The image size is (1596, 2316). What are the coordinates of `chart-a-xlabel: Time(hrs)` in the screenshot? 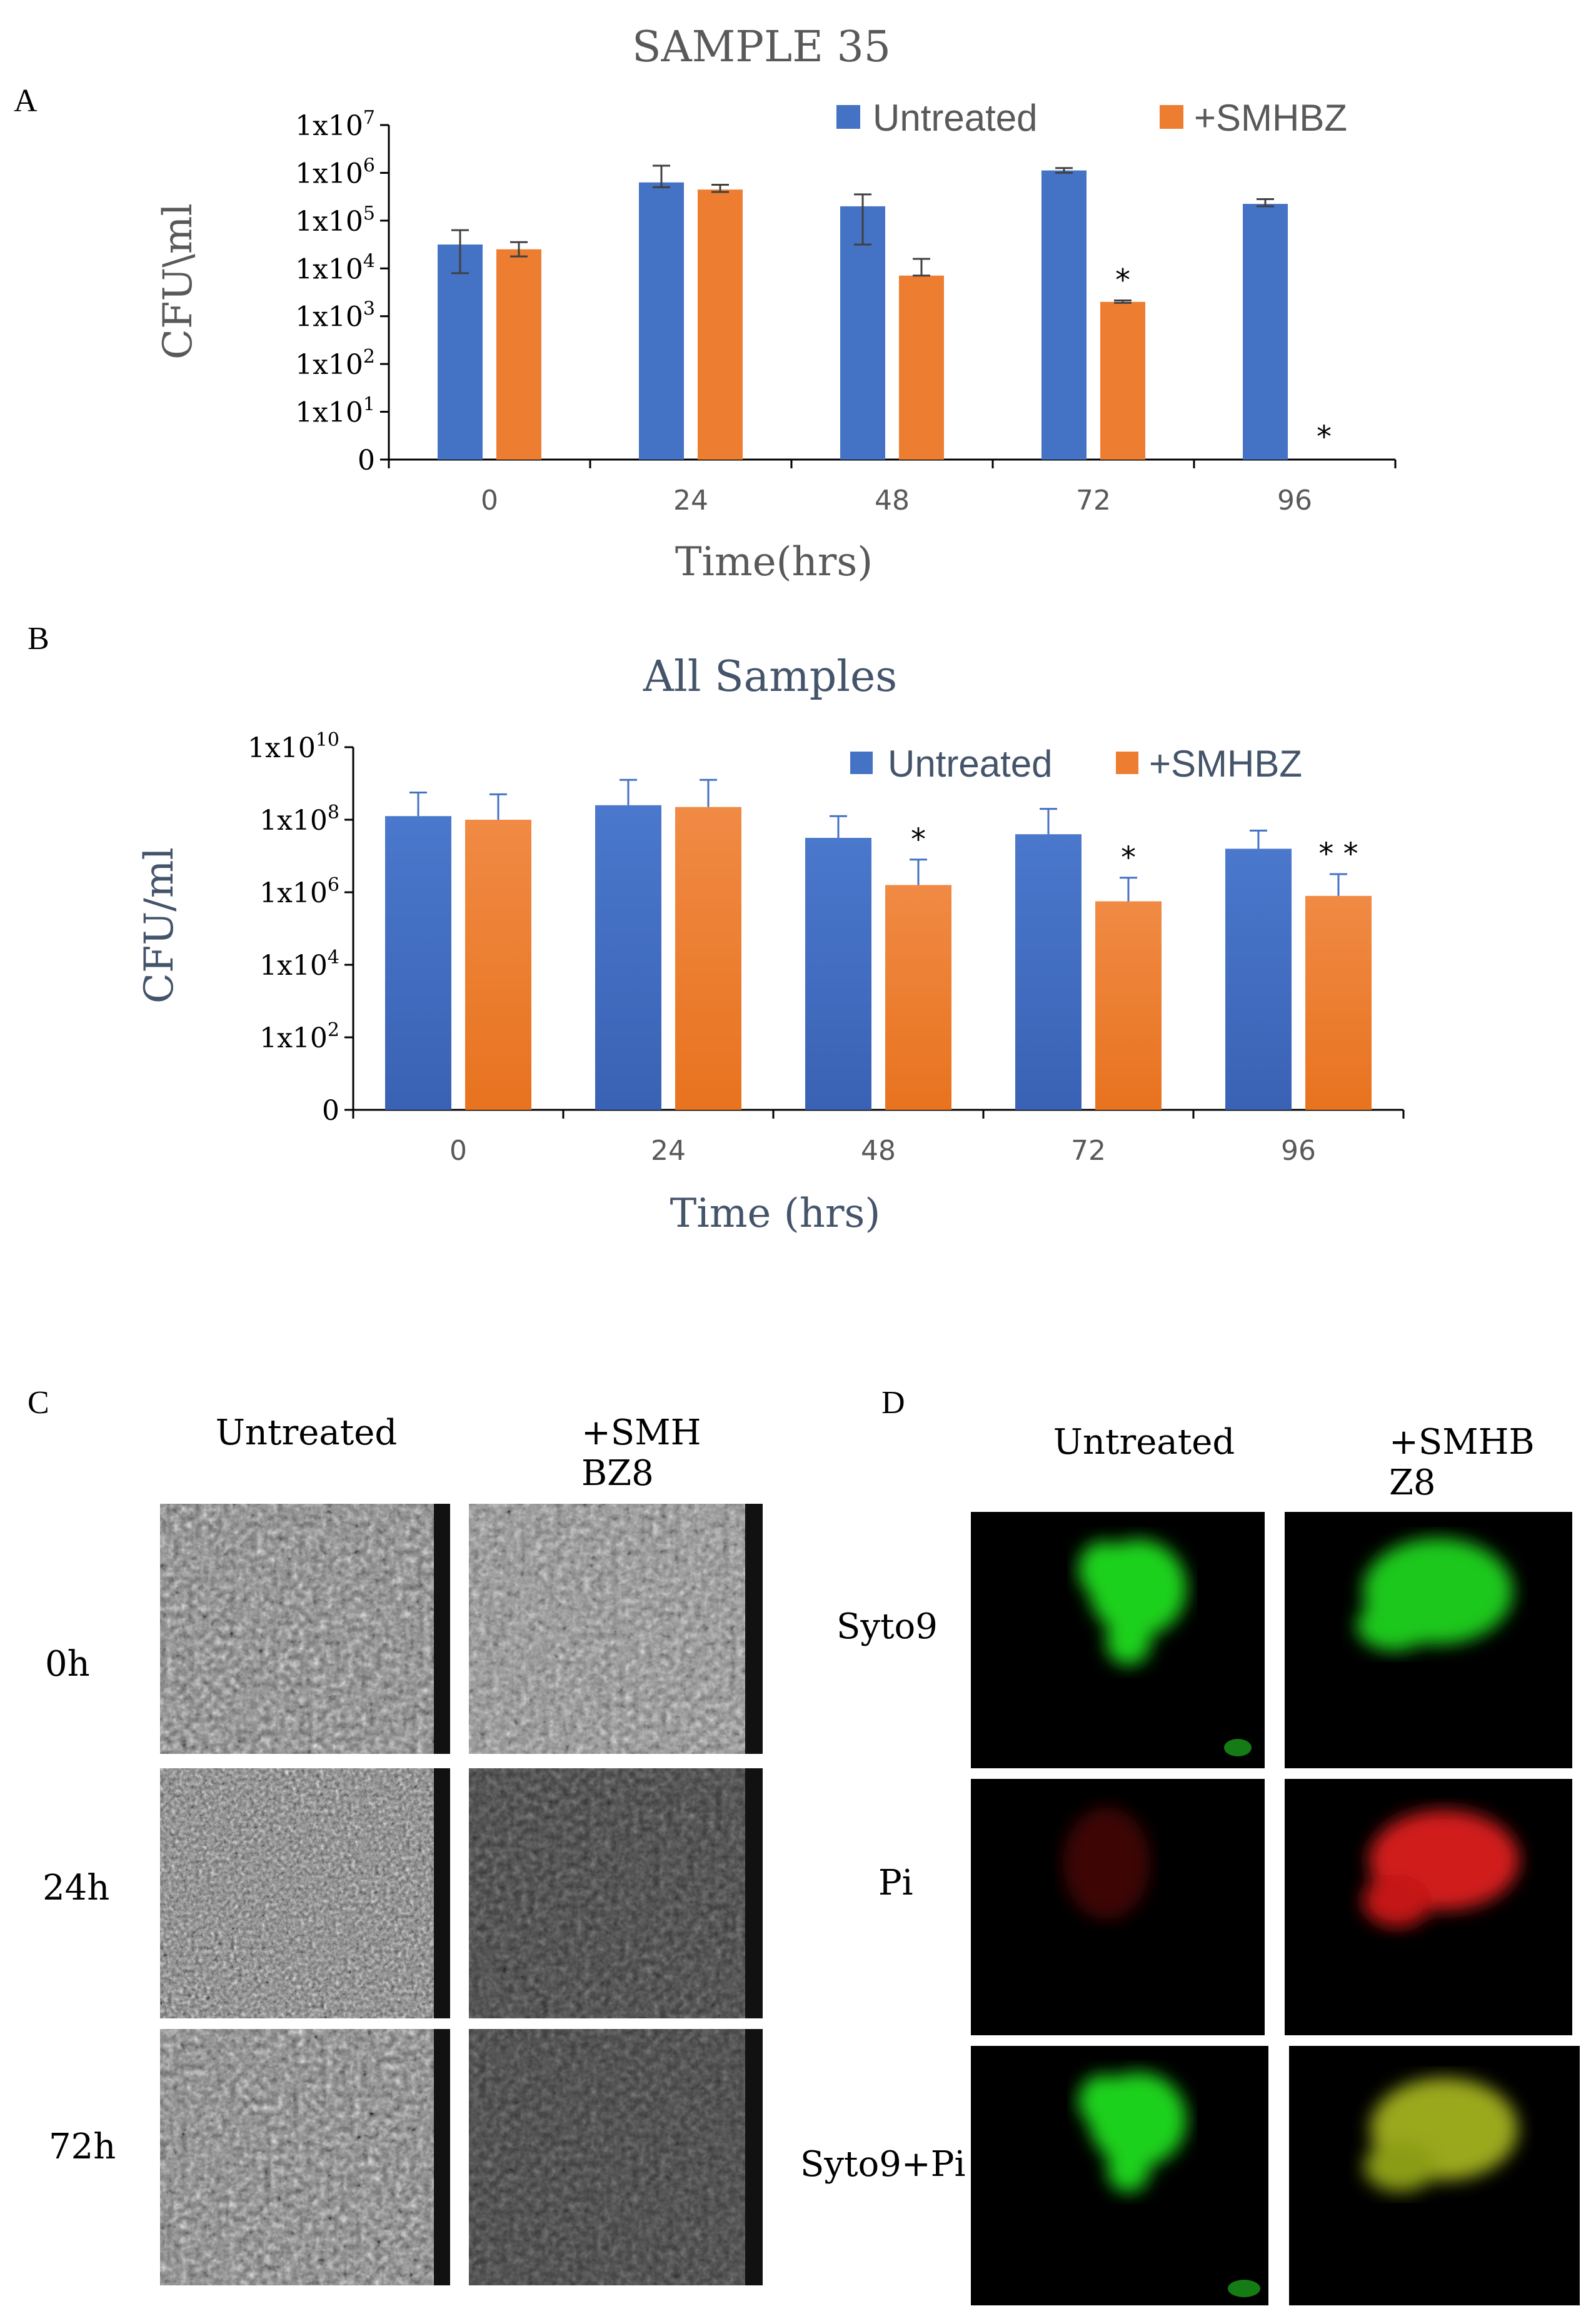 It's located at (774, 562).